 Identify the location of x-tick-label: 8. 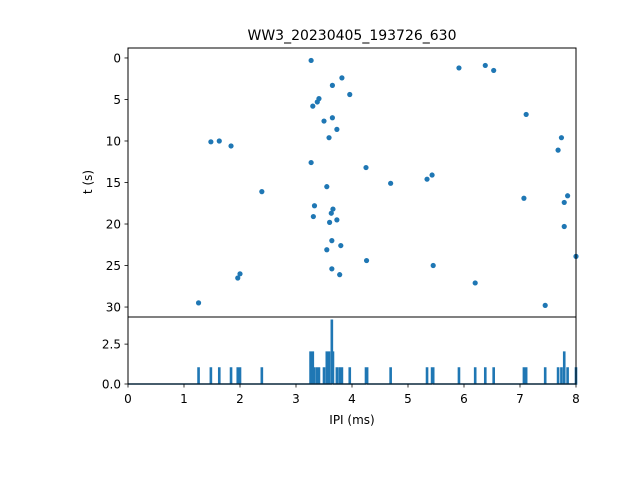
(576, 399).